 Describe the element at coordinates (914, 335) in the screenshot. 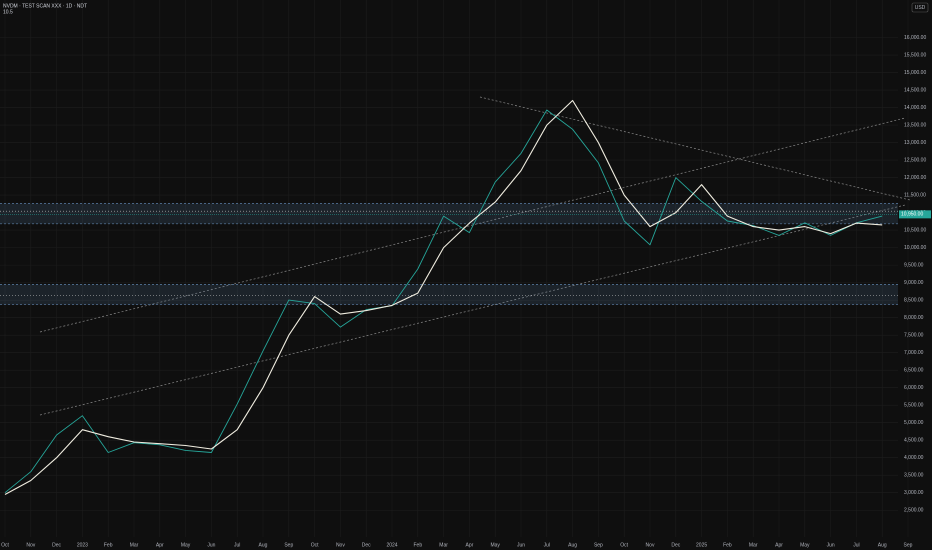

I see `y-tick-label: 7,500.00` at that location.